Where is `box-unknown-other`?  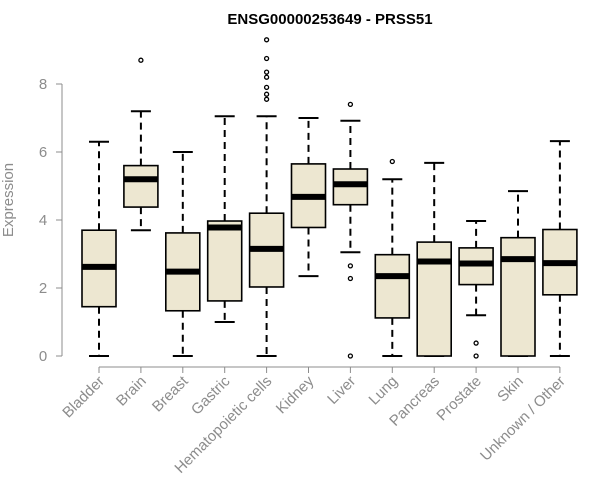 box-unknown-other is located at coordinates (560, 248).